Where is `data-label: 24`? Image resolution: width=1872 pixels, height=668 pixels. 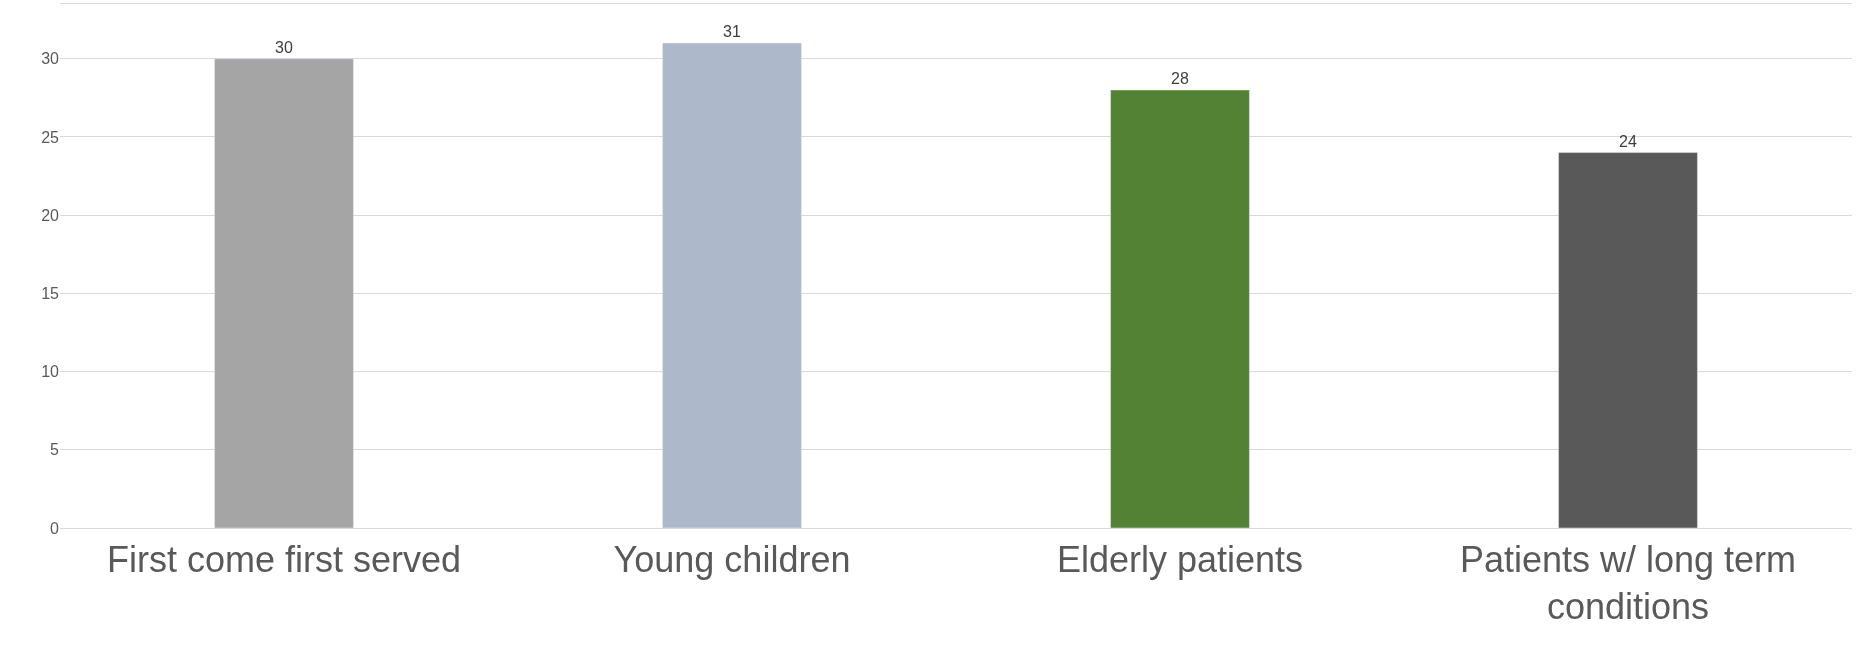 data-label: 24 is located at coordinates (1628, 141).